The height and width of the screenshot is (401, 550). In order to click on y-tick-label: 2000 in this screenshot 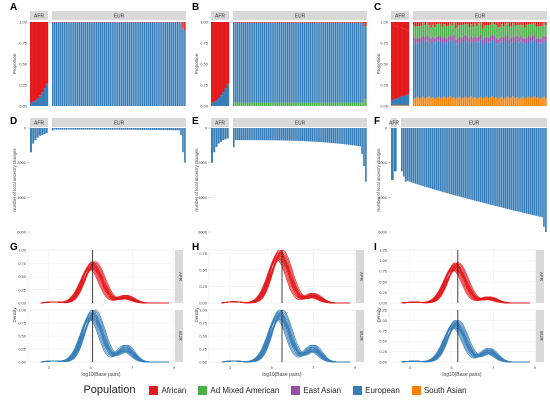, I will do `click(383, 162)`.